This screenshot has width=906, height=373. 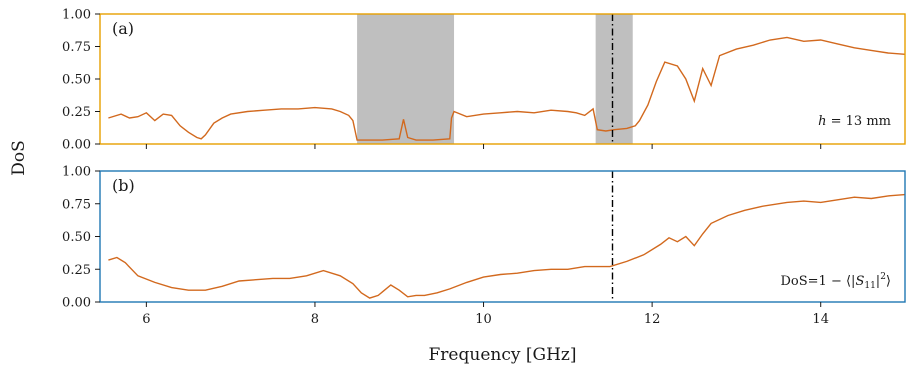 What do you see at coordinates (76, 112) in the screenshot?
I see `y-tick-label-a-1: 0.25` at bounding box center [76, 112].